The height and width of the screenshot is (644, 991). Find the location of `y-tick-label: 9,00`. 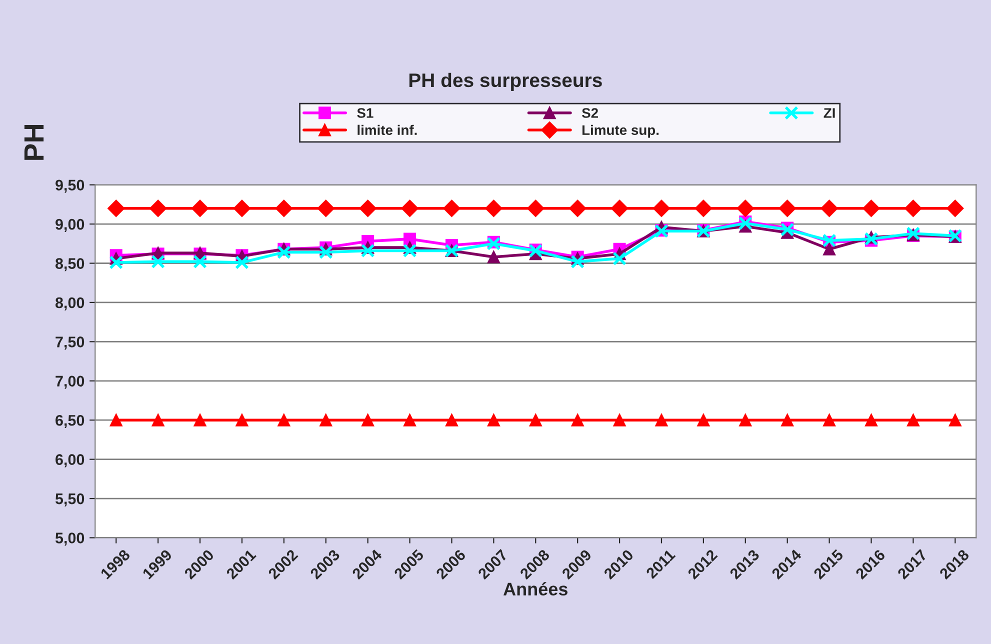

y-tick-label: 9,00 is located at coordinates (70, 225).